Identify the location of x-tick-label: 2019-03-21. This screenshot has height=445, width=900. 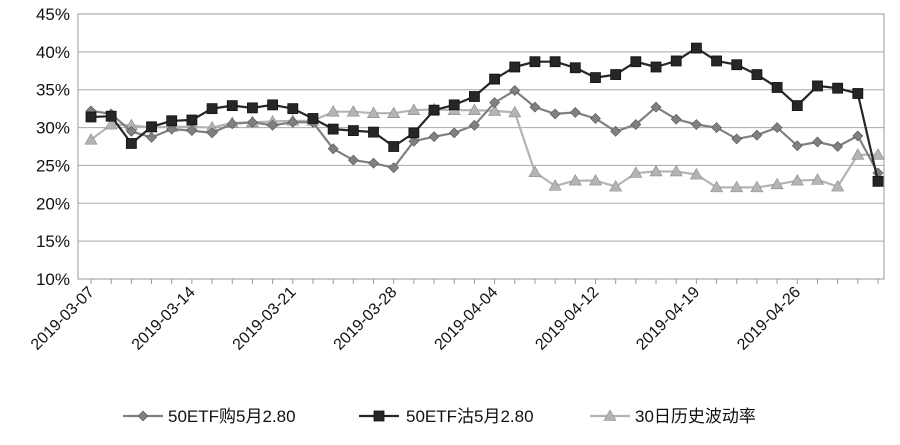
(265, 319).